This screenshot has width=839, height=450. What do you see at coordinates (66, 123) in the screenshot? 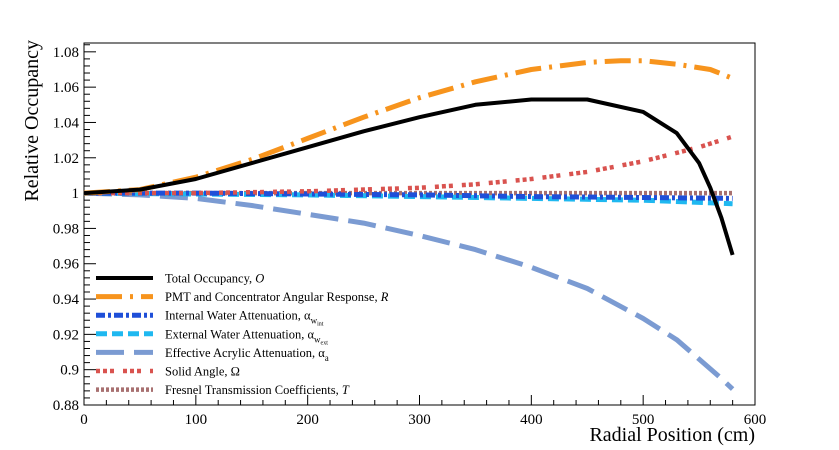
I see `y-tick-label: 1.04` at bounding box center [66, 123].